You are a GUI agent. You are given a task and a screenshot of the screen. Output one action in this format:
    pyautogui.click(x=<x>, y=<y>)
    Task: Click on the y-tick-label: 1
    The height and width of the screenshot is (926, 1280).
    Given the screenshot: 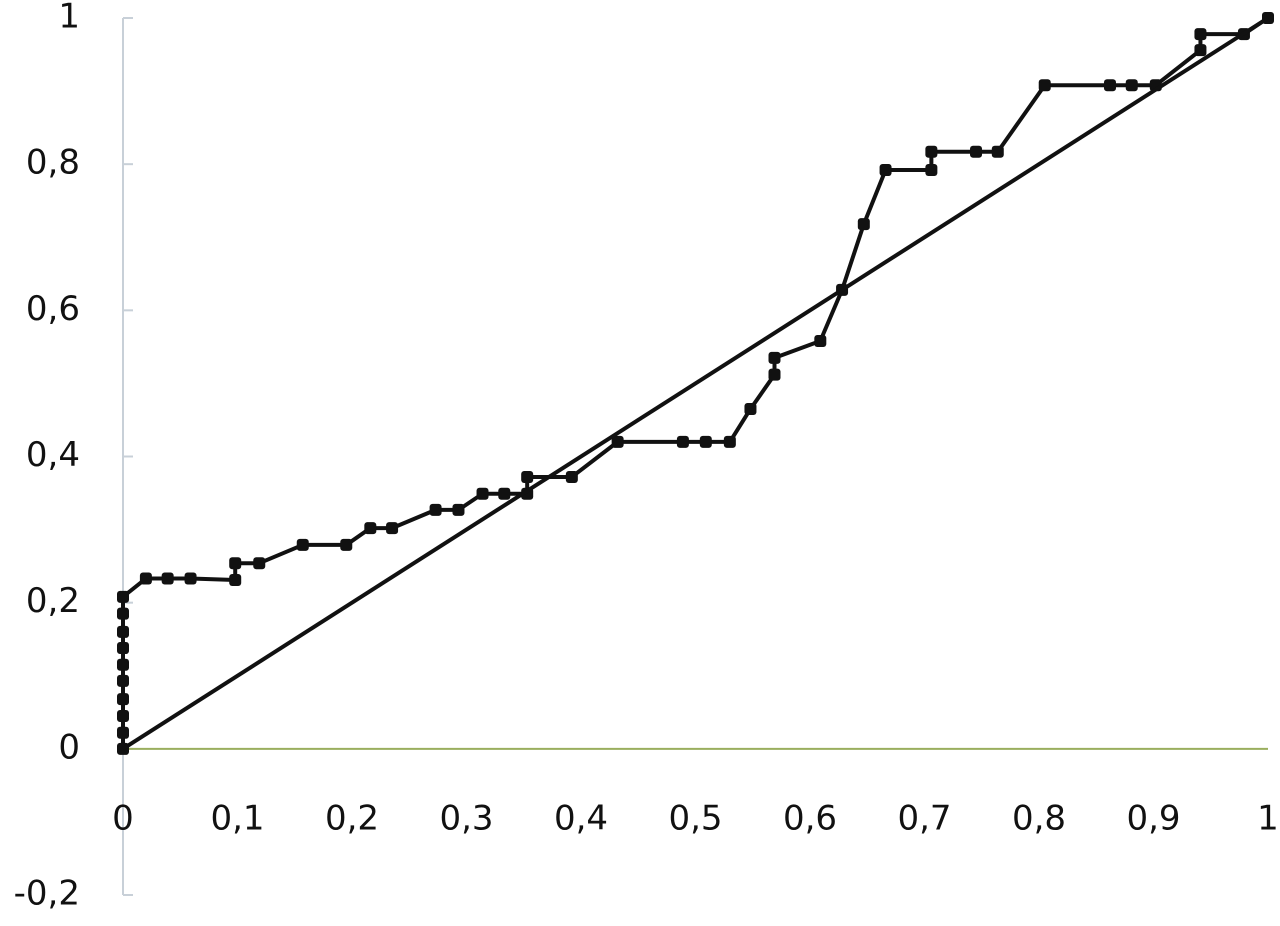 What is the action you would take?
    pyautogui.click(x=69, y=18)
    